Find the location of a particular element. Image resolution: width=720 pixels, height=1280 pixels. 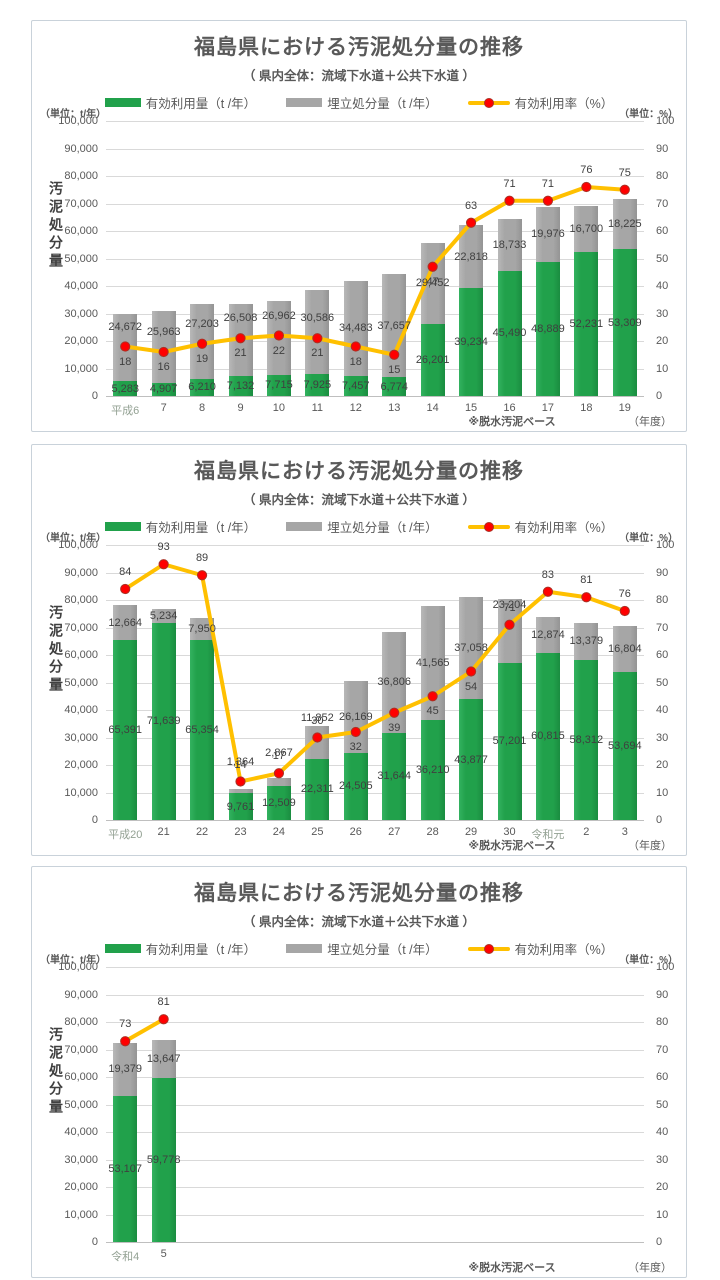

bar-value-label-green: 7,132 is located at coordinates (240, 386).